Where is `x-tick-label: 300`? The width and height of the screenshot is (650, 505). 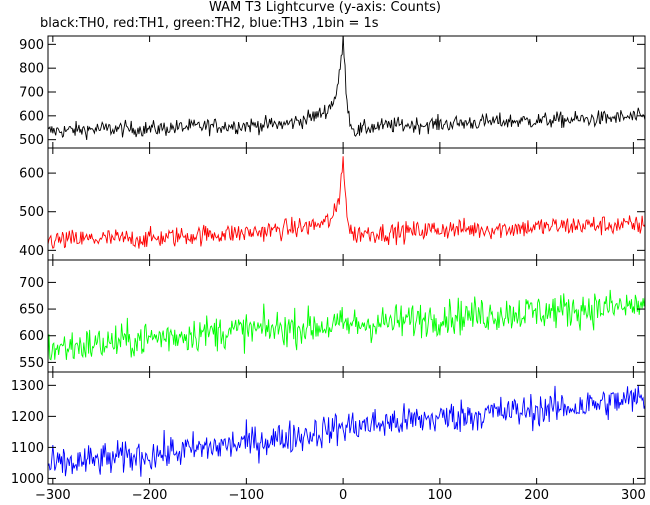
x-tick-label: 300 is located at coordinates (633, 495).